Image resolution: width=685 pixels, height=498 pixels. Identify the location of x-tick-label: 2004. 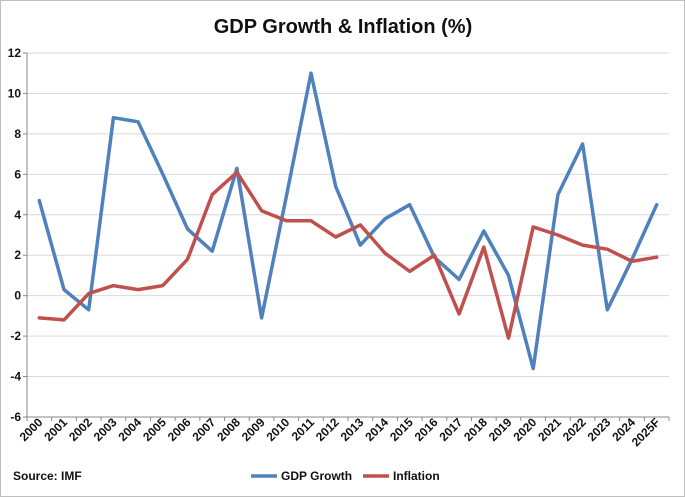
(129, 429).